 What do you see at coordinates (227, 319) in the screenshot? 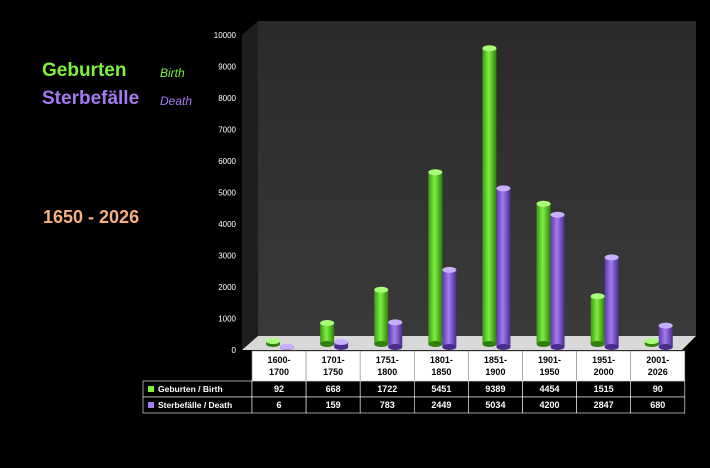
I see `y-tick-label-1: 1000` at bounding box center [227, 319].